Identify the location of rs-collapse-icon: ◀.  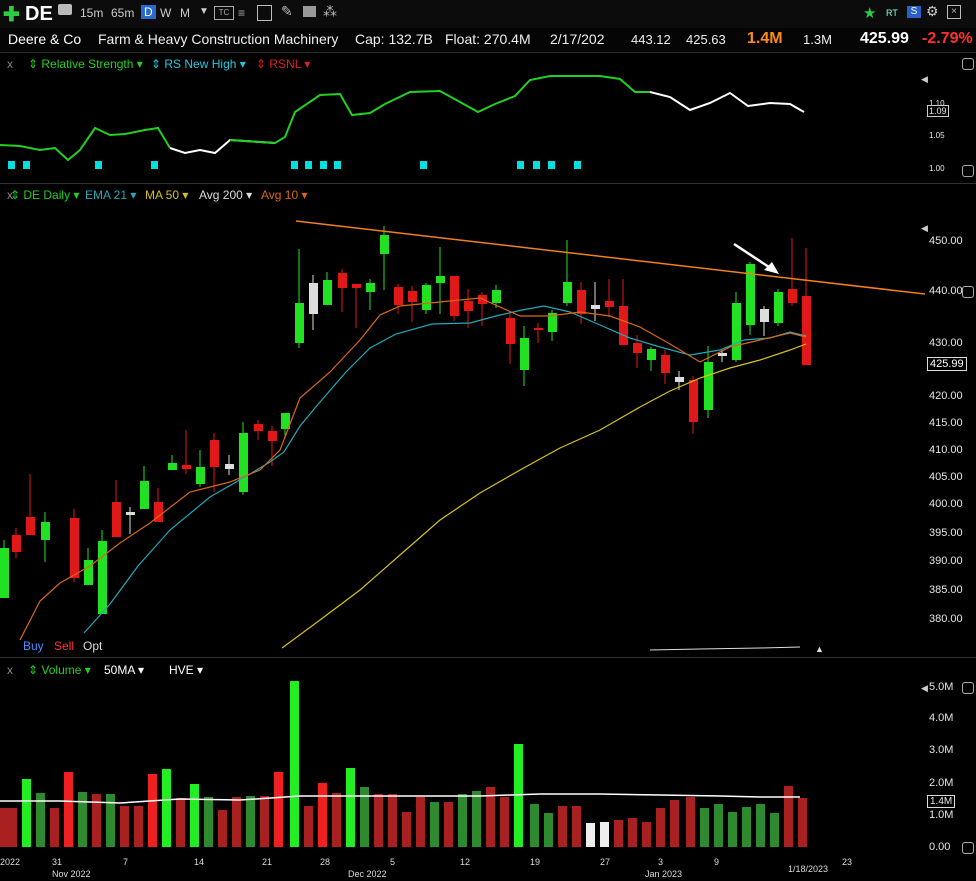
(924, 79).